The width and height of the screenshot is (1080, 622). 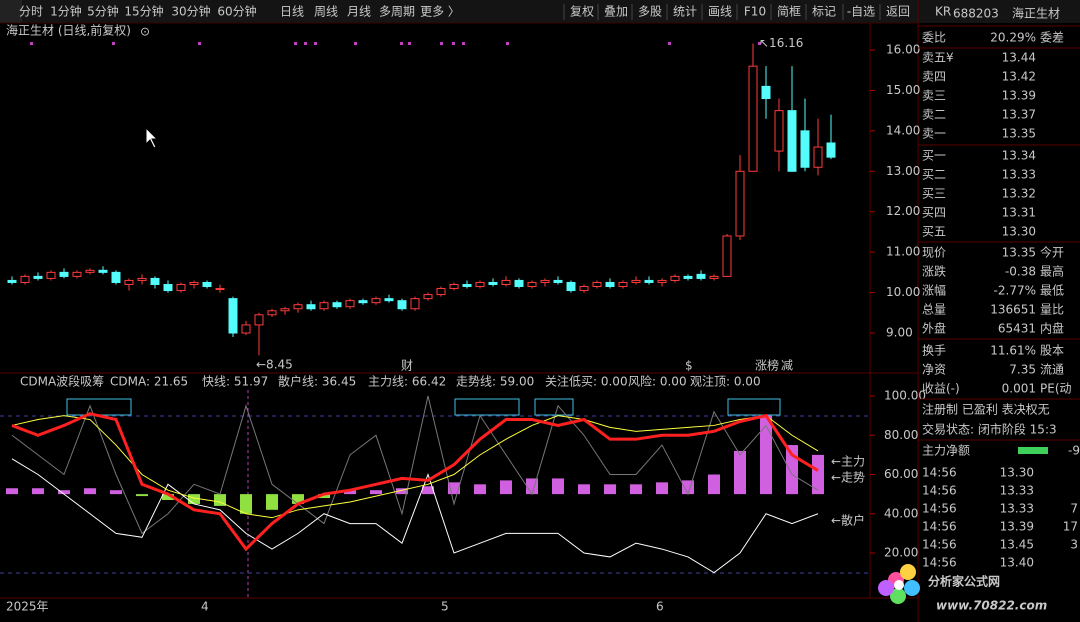 I want to click on quote-value: 11.61%, so click(x=1013, y=351).